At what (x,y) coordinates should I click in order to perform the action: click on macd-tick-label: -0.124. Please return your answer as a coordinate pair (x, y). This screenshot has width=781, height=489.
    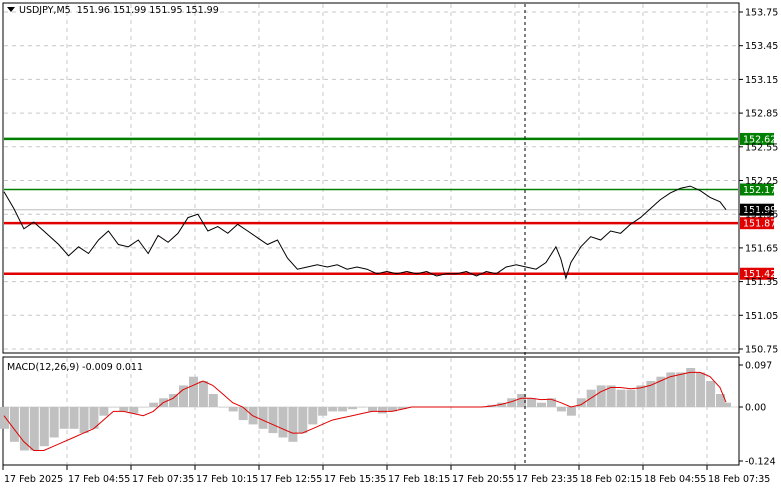
    Looking at the image, I should click on (760, 462).